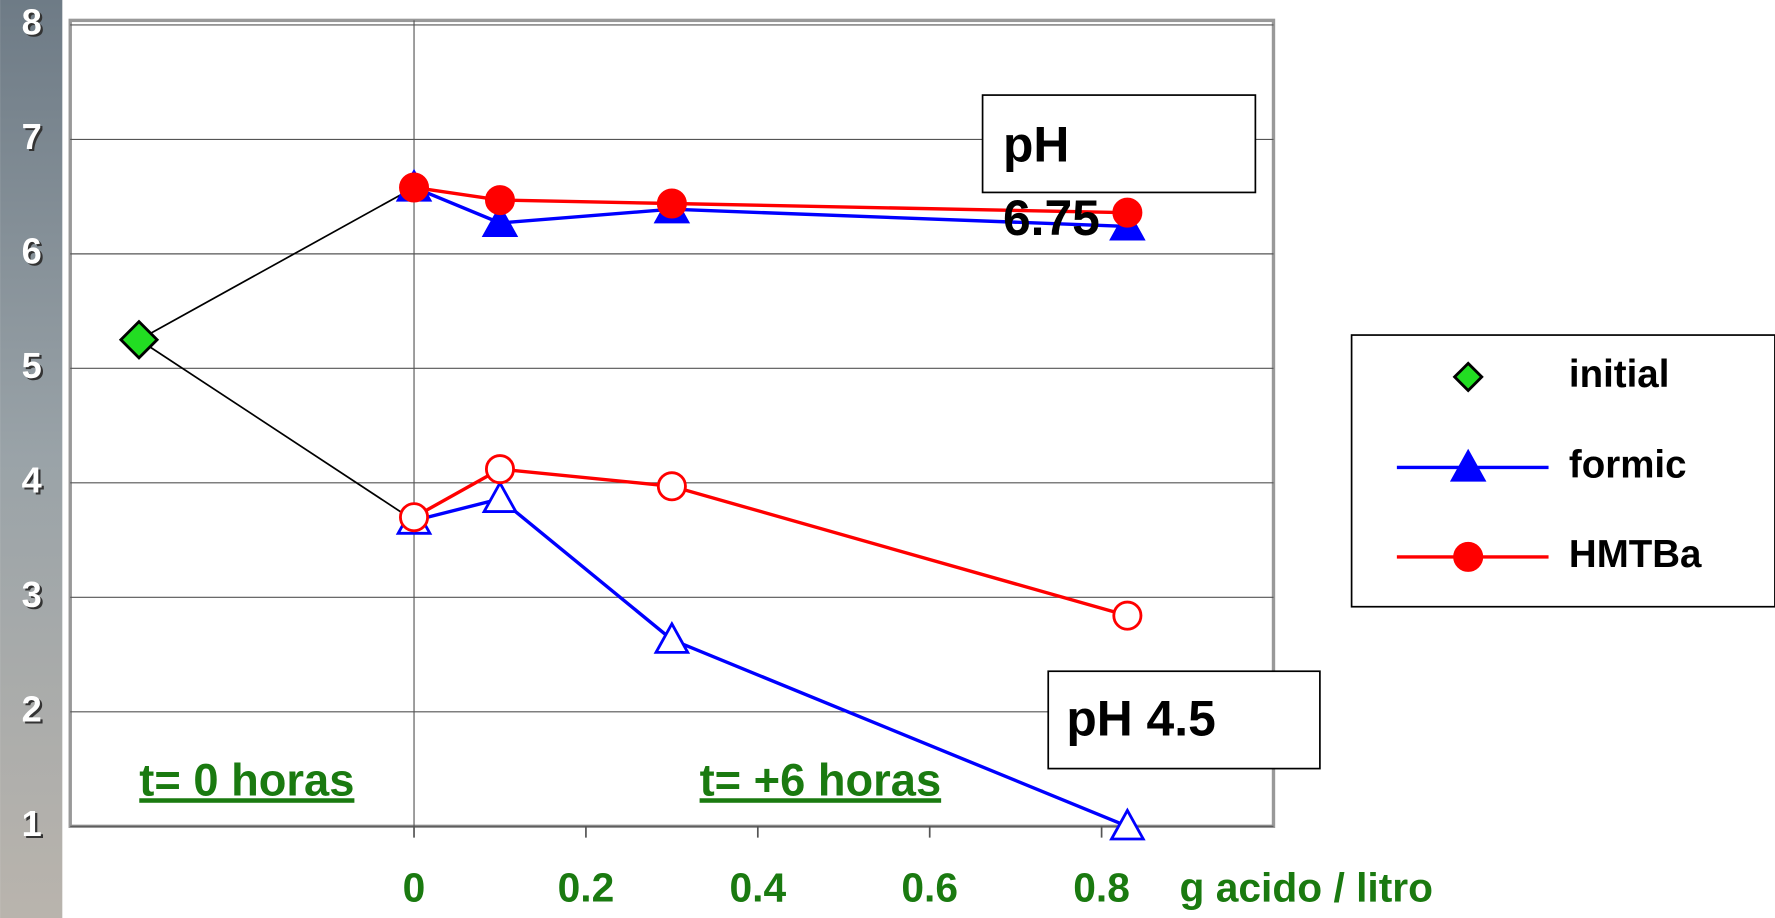  Describe the element at coordinates (757, 888) in the screenshot. I see `x-tick-label: 0.4` at that location.